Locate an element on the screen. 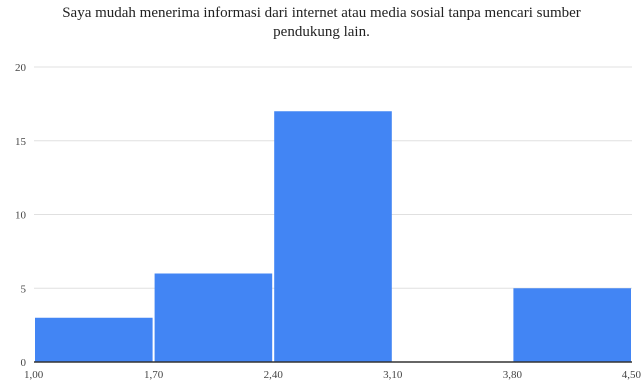 This screenshot has width=643, height=382. x-tick-label: 3,10 is located at coordinates (393, 375).